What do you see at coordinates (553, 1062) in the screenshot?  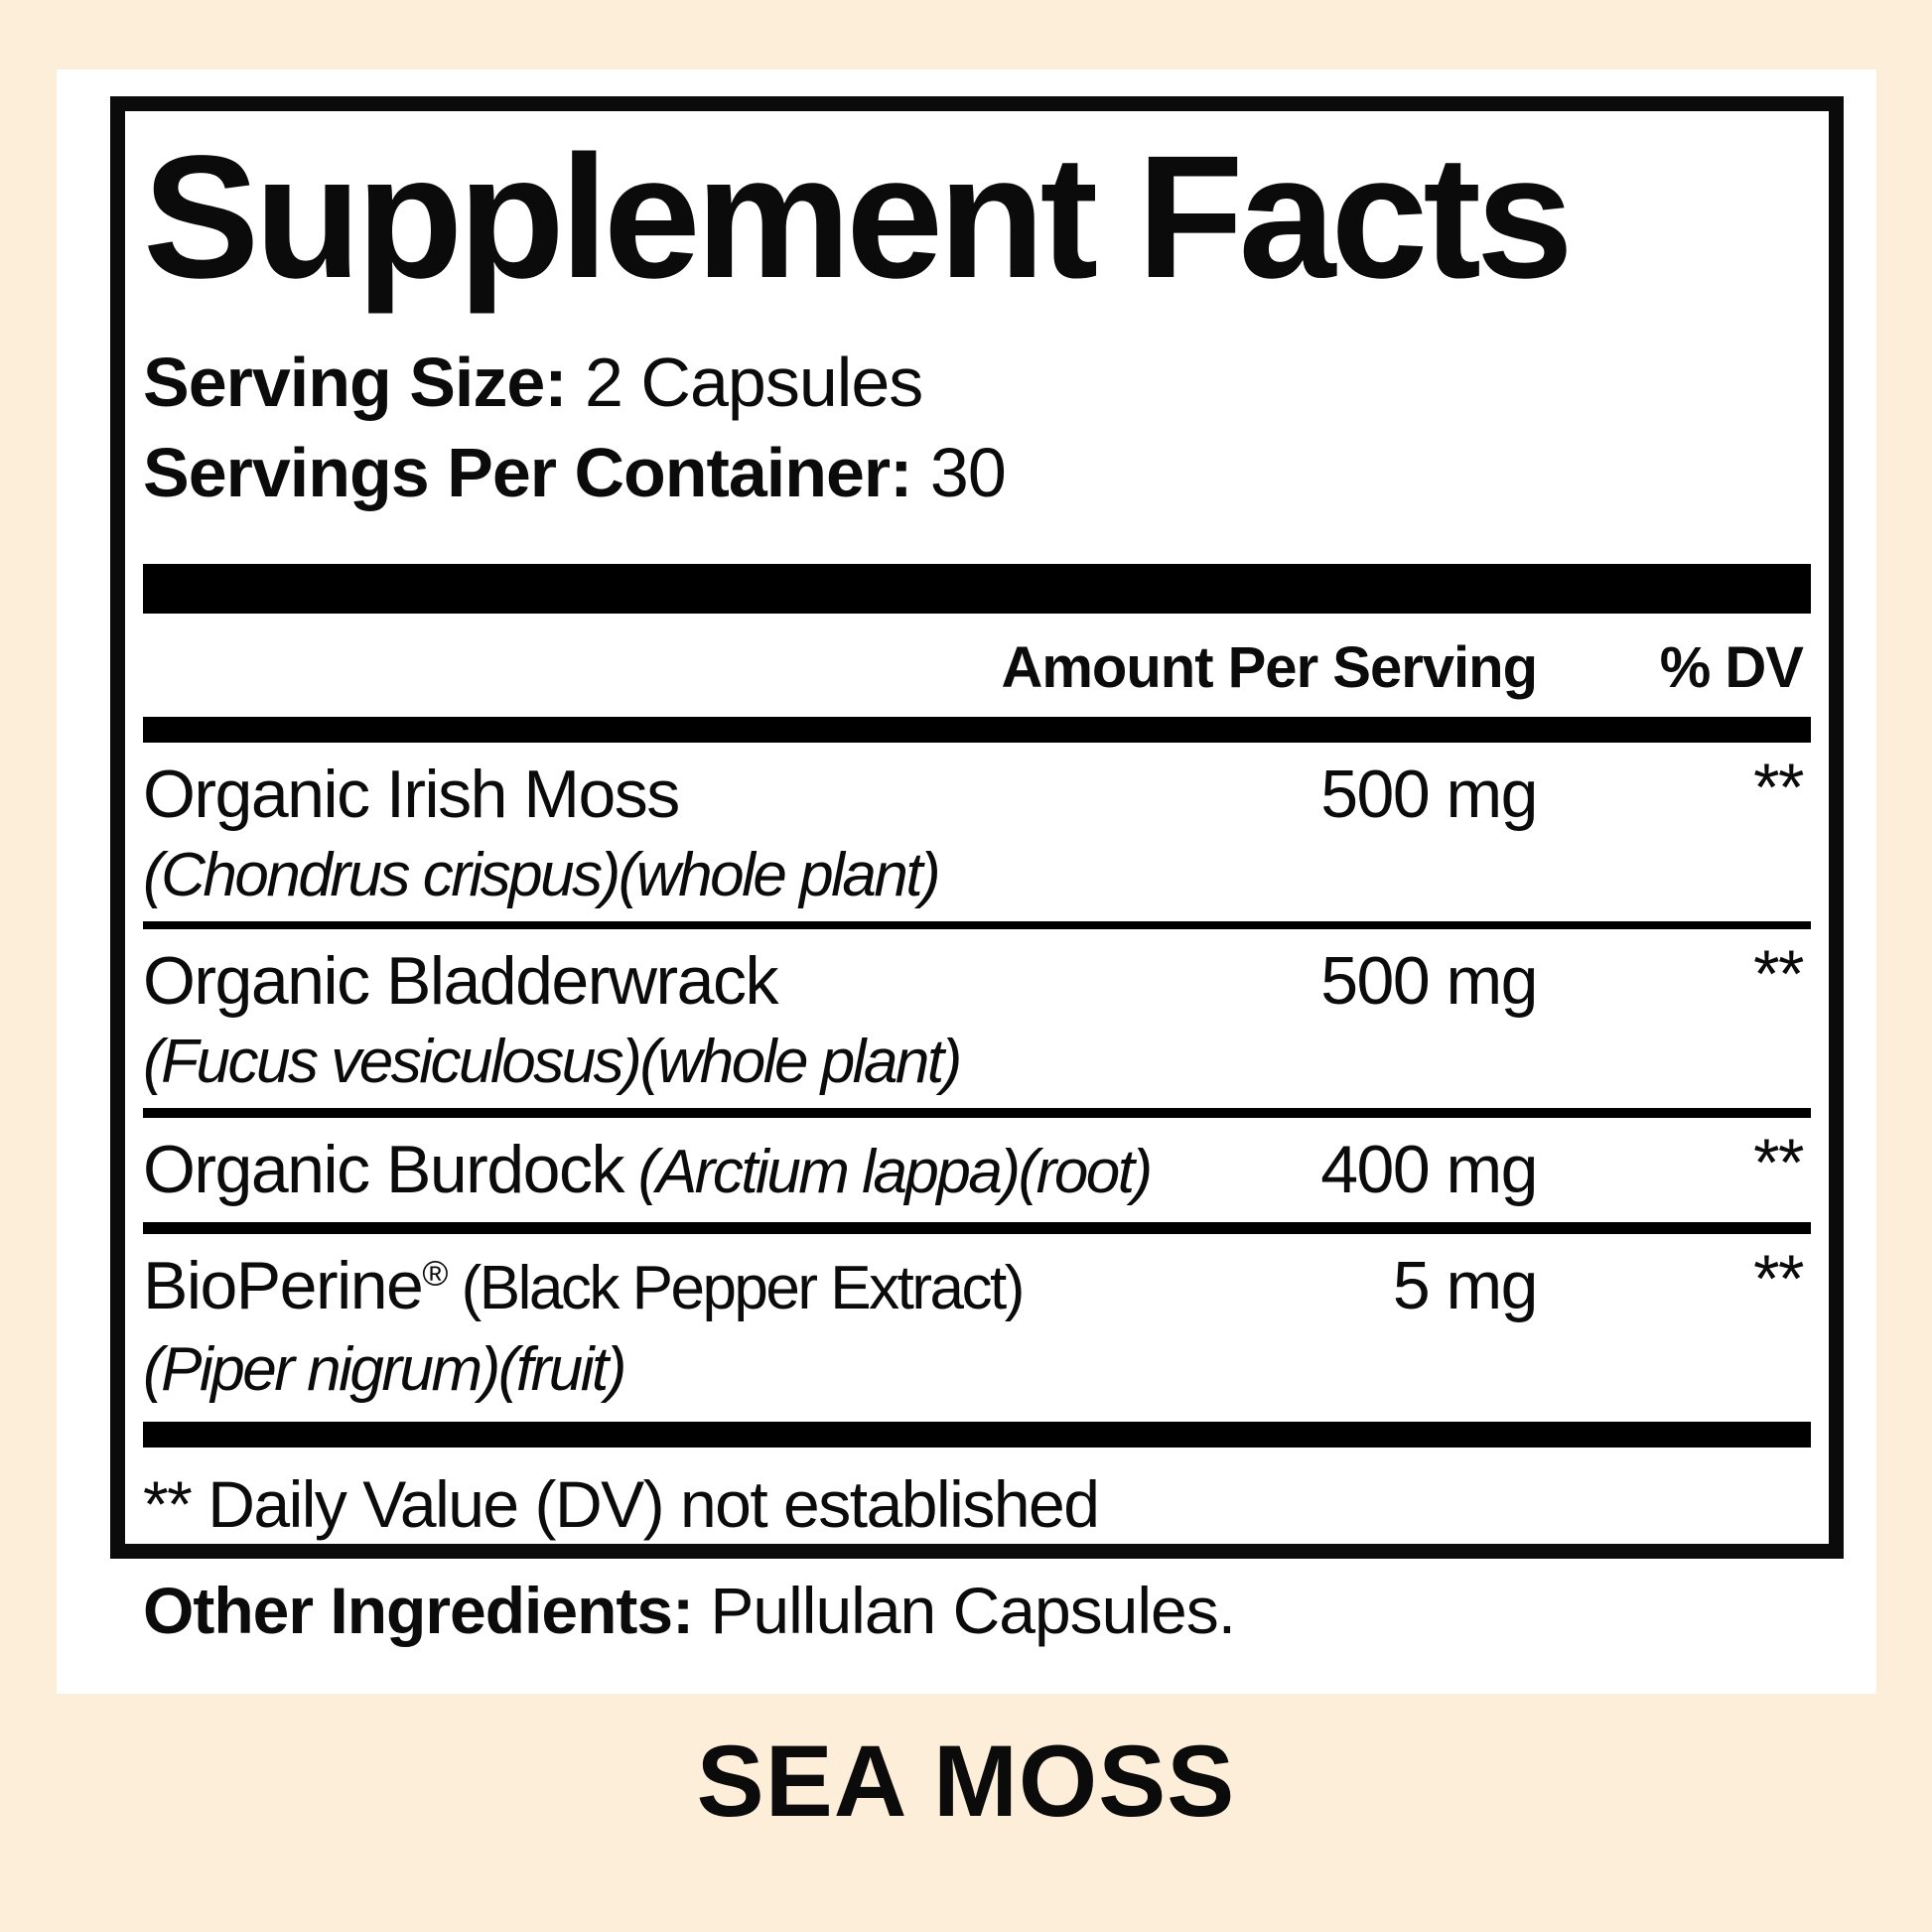 I see `ingredient-subline: (Fucus vesiculosus)(whole plant)` at bounding box center [553, 1062].